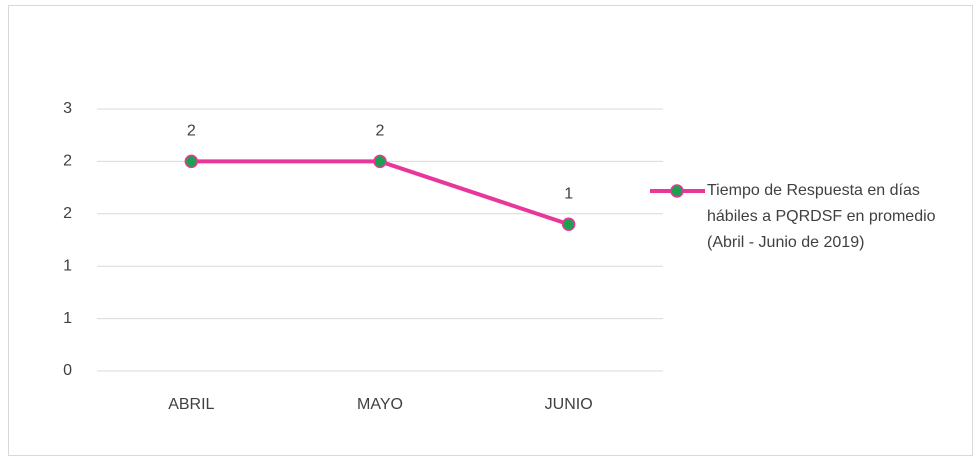  I want to click on legend-marker, so click(677, 191).